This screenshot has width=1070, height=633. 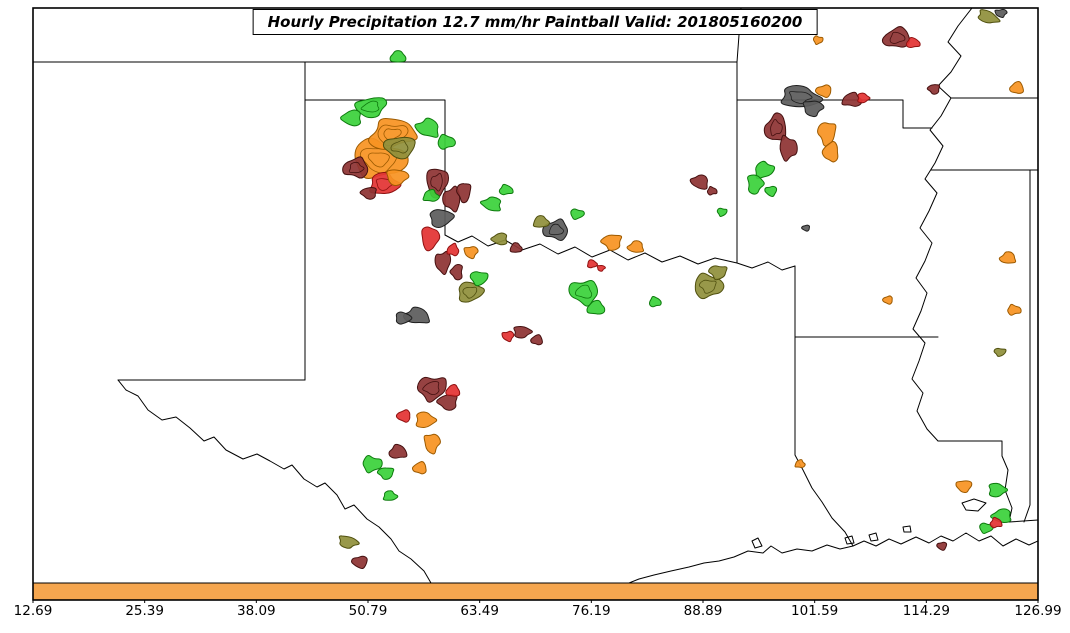 What do you see at coordinates (144, 611) in the screenshot?
I see `colorbar-tick-label: 25.39` at bounding box center [144, 611].